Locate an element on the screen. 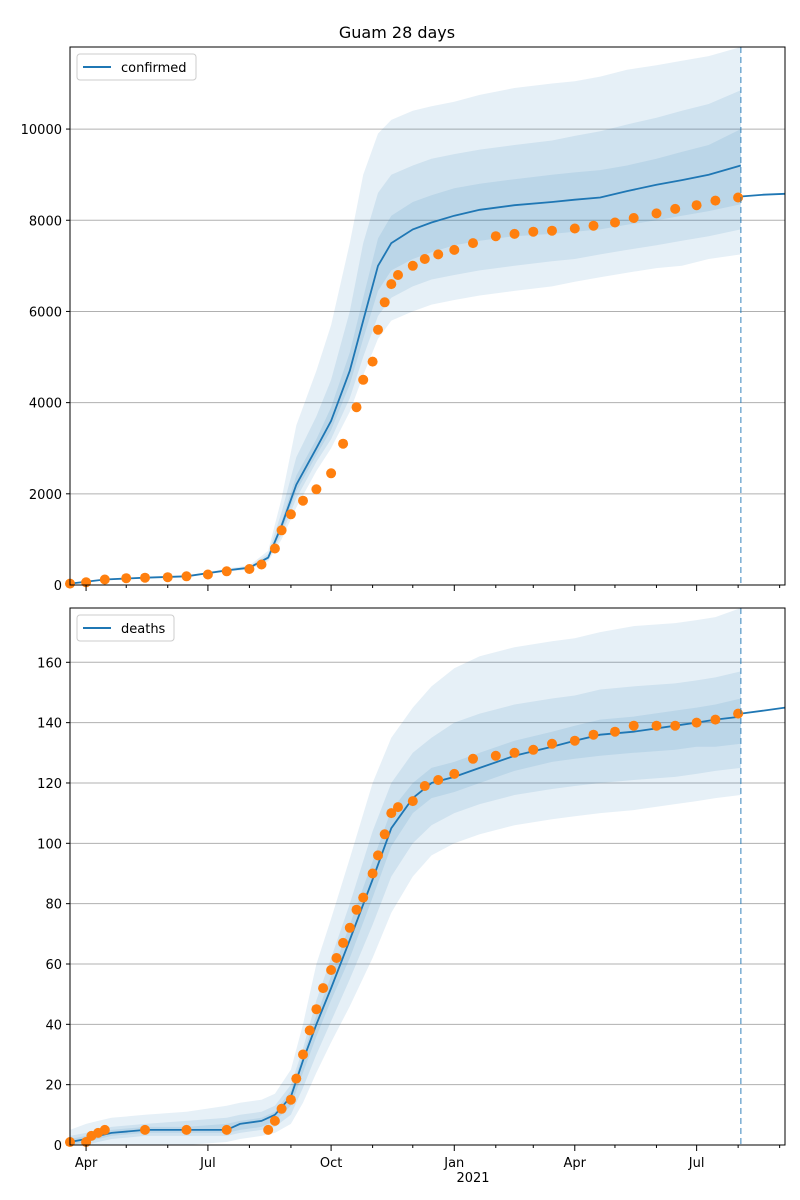 Image resolution: width=800 pixels, height=1200 pixels. y-tick-label: 160 is located at coordinates (49, 663).